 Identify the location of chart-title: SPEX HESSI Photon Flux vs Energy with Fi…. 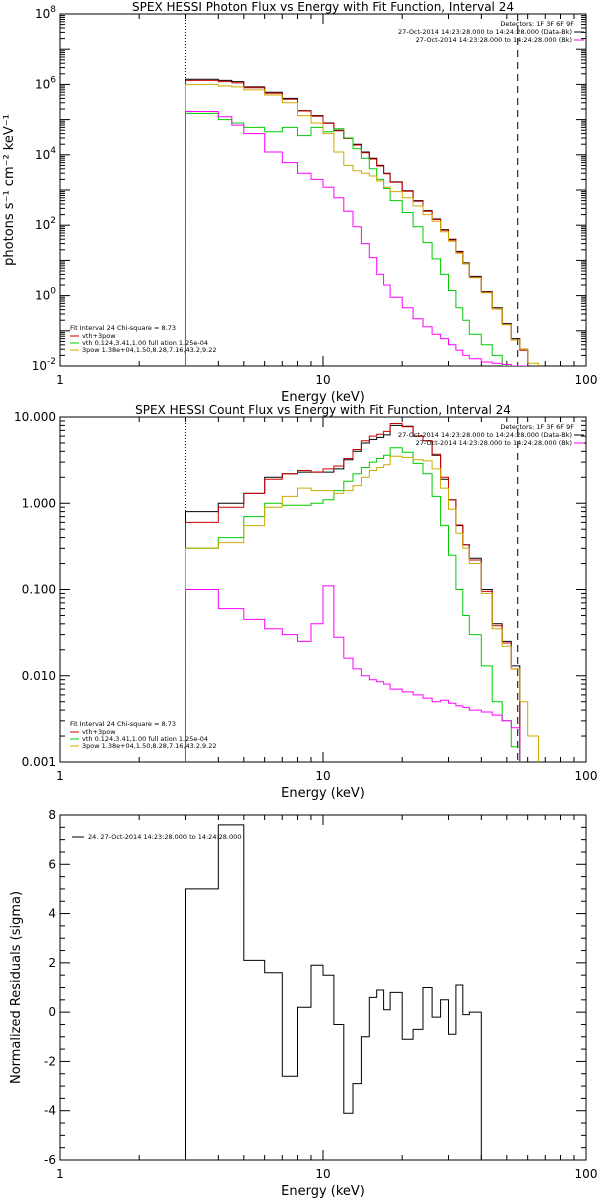
(323, 7).